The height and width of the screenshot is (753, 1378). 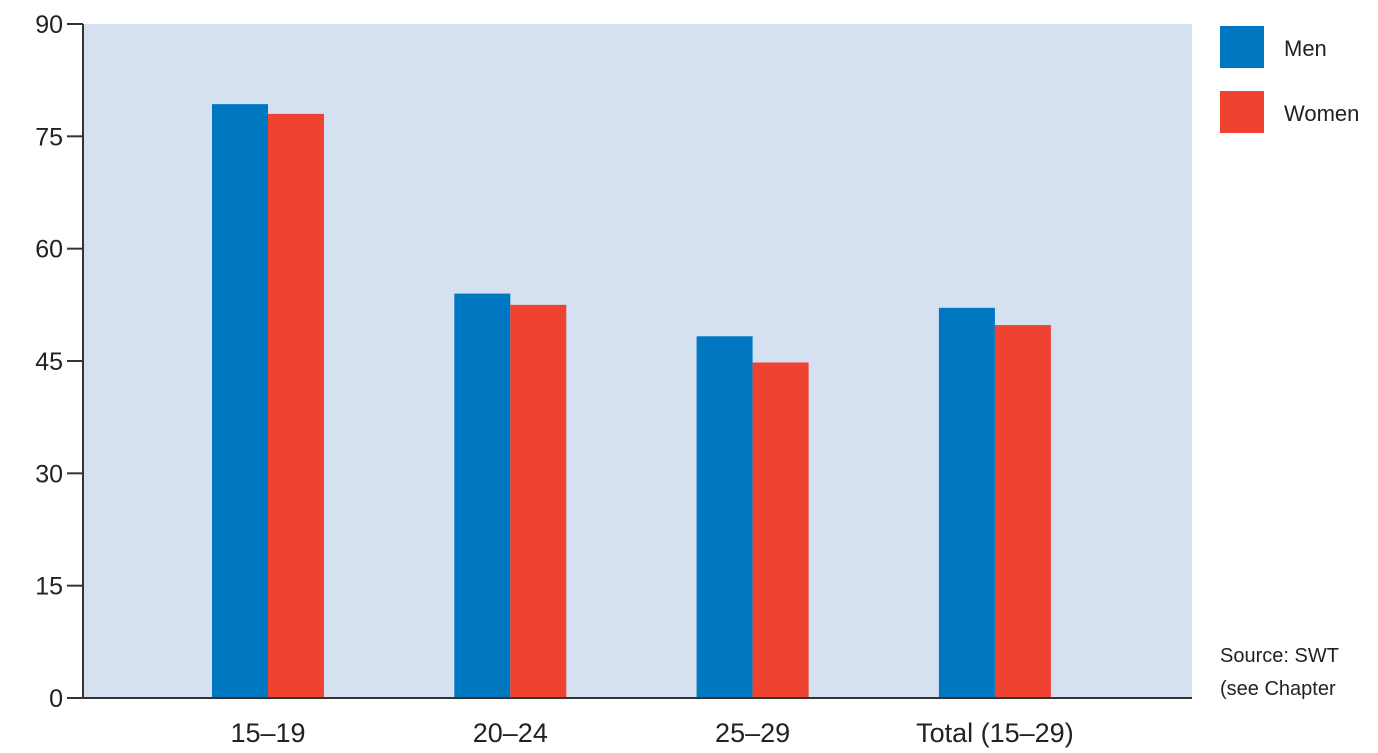 What do you see at coordinates (1278, 689) in the screenshot?
I see `source-line-2: (see Chapter` at bounding box center [1278, 689].